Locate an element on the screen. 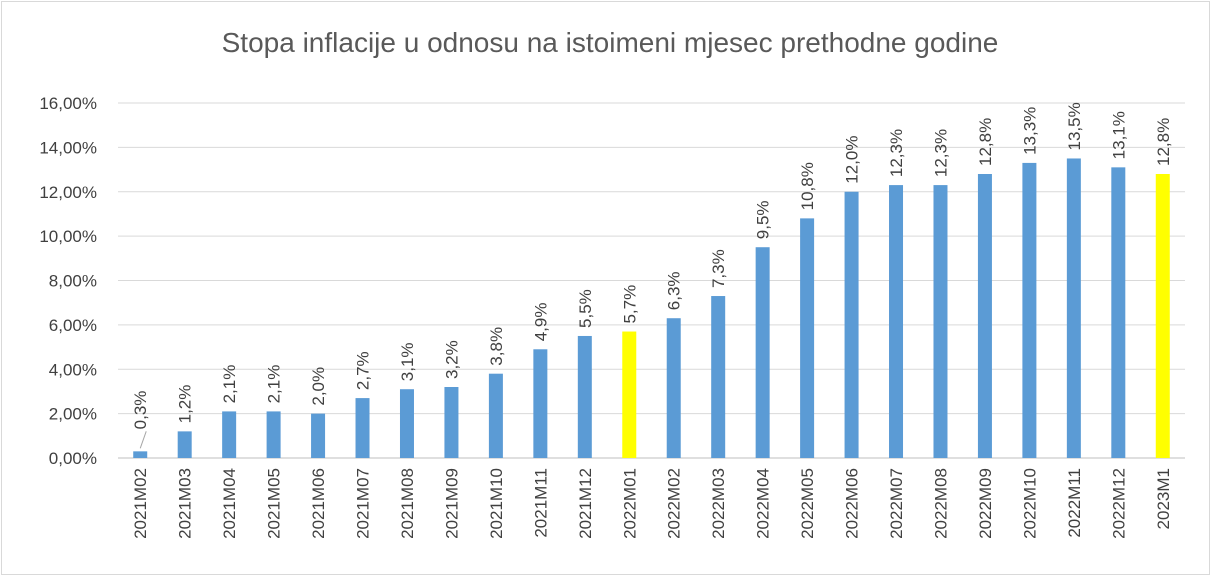 The width and height of the screenshot is (1213, 577). data-label: 5,7% is located at coordinates (629, 304).